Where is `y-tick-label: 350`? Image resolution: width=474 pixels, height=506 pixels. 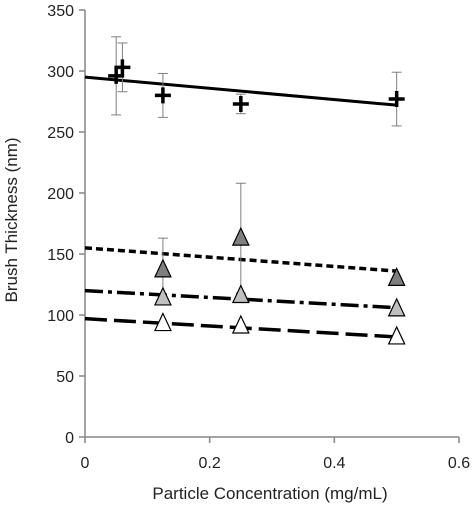 y-tick-label: 350 is located at coordinates (60, 11).